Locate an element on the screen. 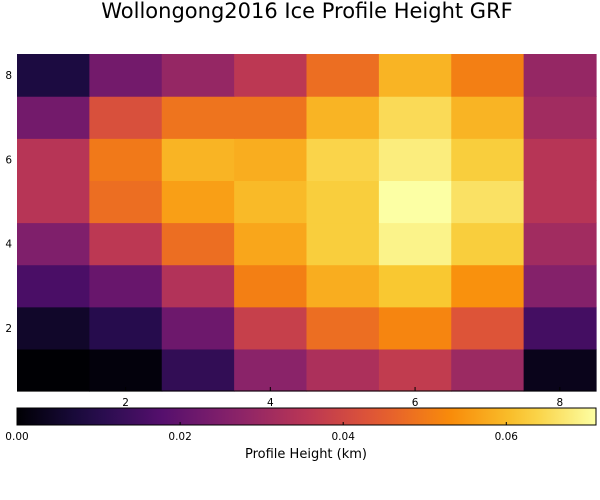 This screenshot has height=500, width=600. y-tick-label: 2 is located at coordinates (8, 329).